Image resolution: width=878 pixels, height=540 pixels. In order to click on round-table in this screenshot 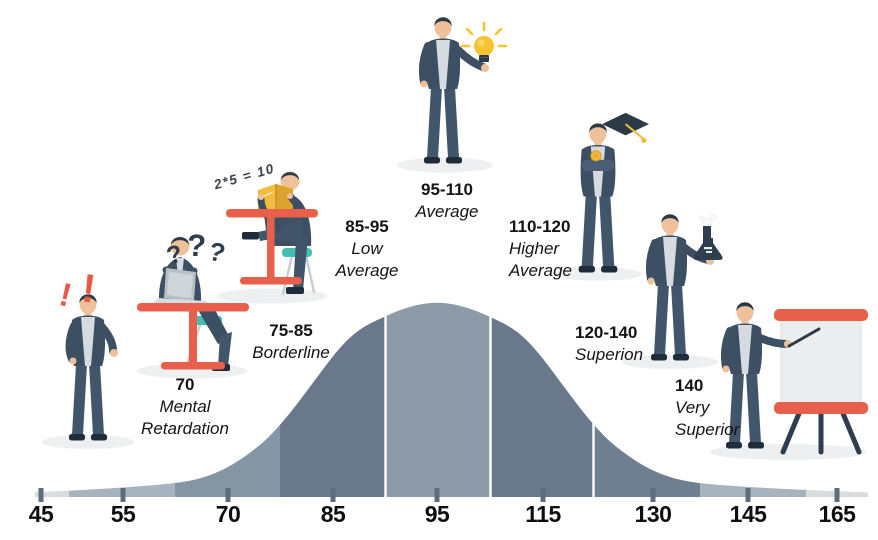, I will do `click(272, 247)`.